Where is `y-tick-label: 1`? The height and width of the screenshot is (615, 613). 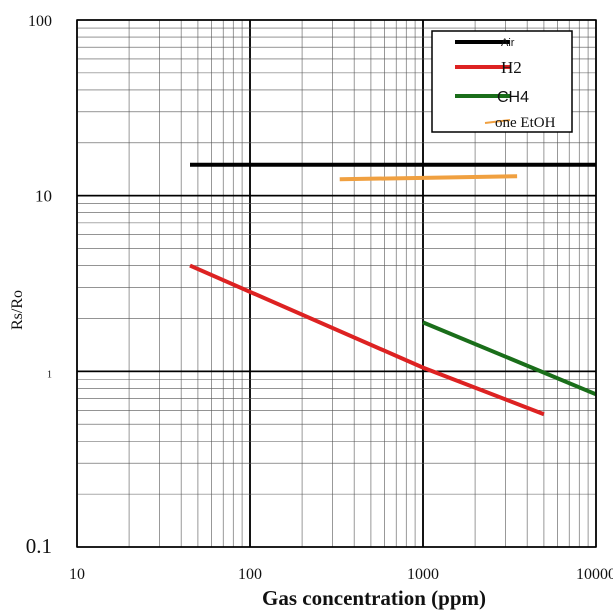 y-tick-label: 1 is located at coordinates (49, 374).